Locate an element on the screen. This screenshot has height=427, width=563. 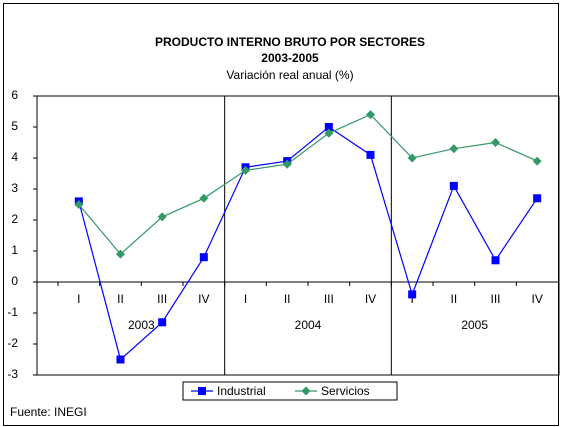
y-tick-label: 5 is located at coordinates (14, 126).